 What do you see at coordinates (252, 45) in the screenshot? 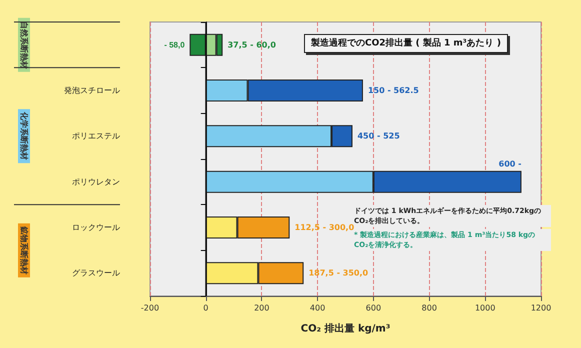
I see `annotation: 37,5 - 60,0` at bounding box center [252, 45].